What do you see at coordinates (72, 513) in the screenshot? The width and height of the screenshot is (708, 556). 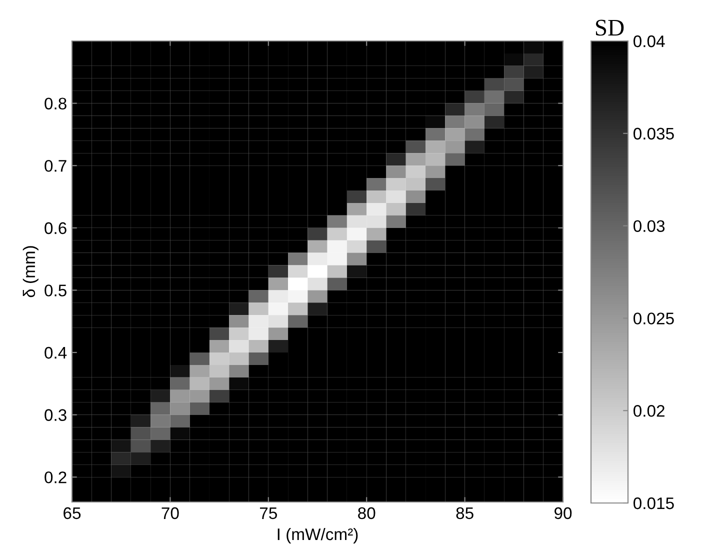 I see `x-tick-label: 65` at bounding box center [72, 513].